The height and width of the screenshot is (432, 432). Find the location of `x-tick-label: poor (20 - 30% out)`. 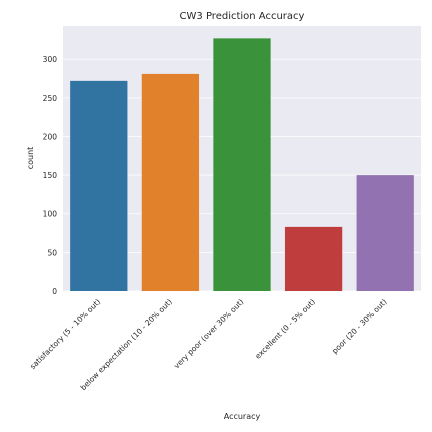

x-tick-label: poor (20 - 30% out) is located at coordinates (359, 326).